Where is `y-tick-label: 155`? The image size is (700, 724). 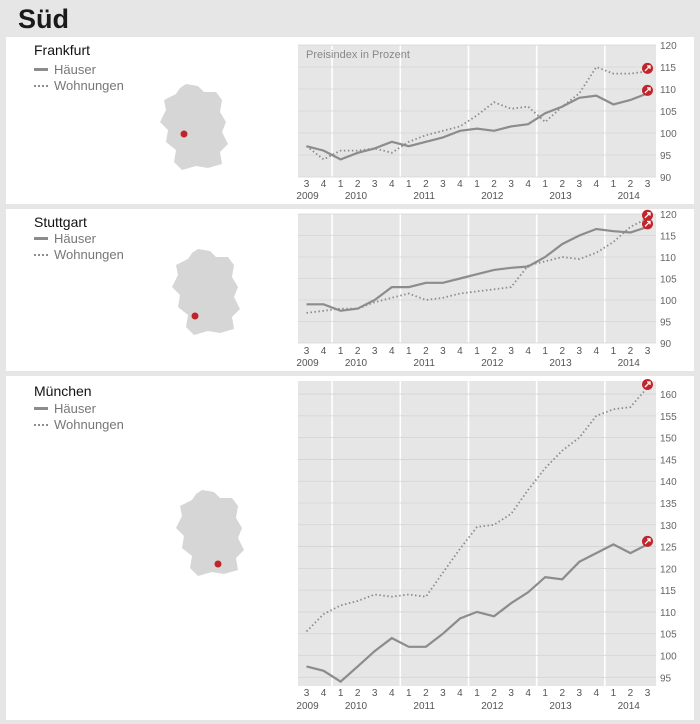 y-tick-label: 155 is located at coordinates (668, 417).